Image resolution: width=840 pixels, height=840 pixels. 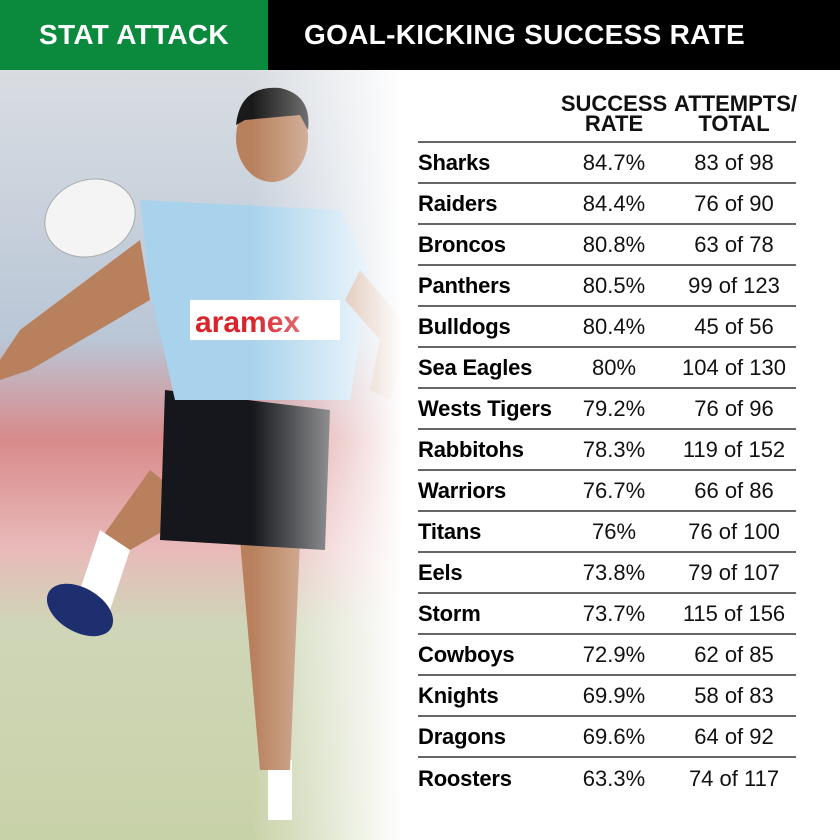 What do you see at coordinates (734, 285) in the screenshot?
I see `attempts-total: 99 of 123` at bounding box center [734, 285].